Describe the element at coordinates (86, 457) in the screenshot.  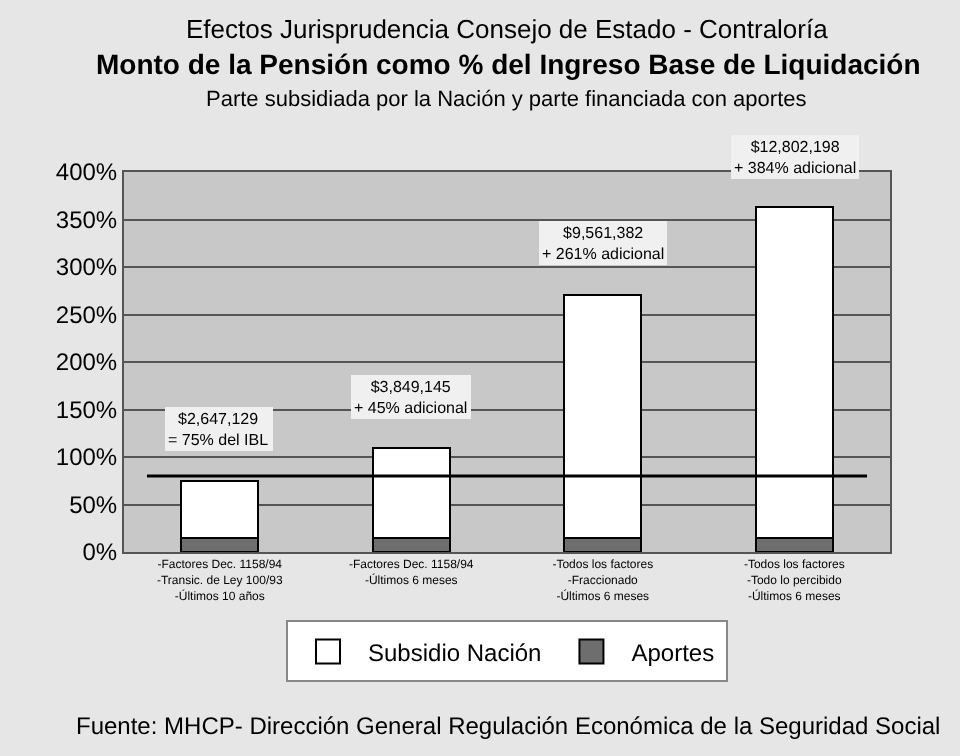
I see `y-tick-label: 100%` at that location.